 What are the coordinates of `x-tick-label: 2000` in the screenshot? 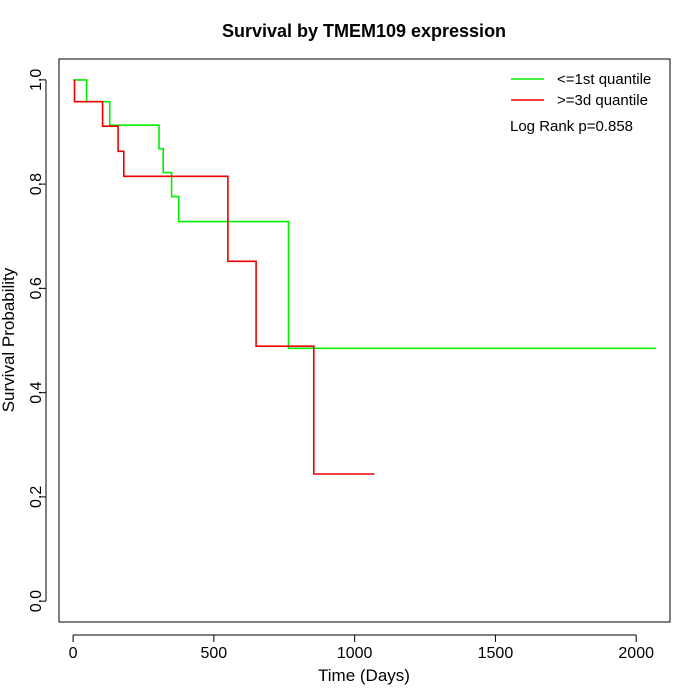 It's located at (636, 653).